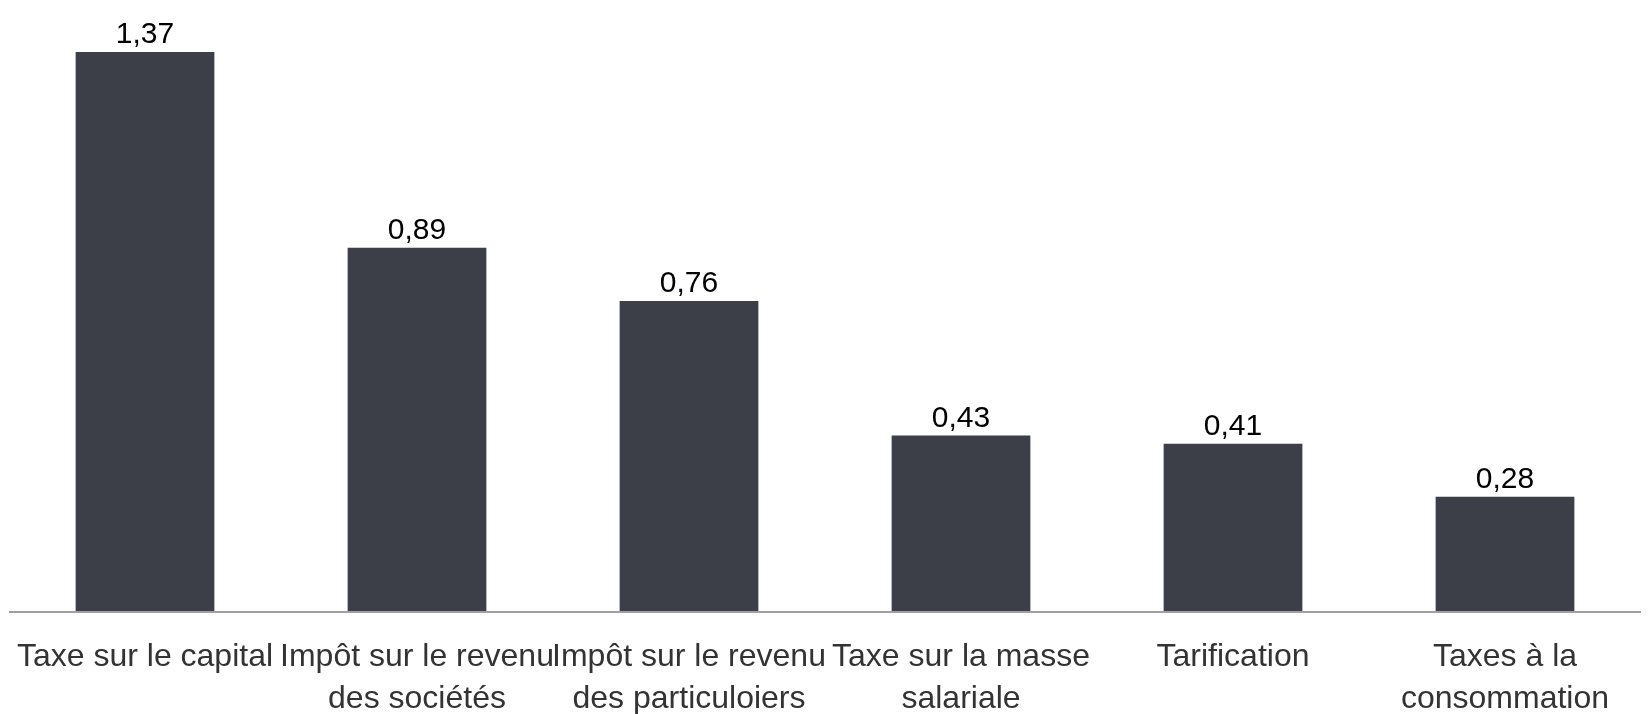 The width and height of the screenshot is (1648, 714). Describe the element at coordinates (145, 655) in the screenshot. I see `x-tick-label: Taxe sur le capital` at that location.